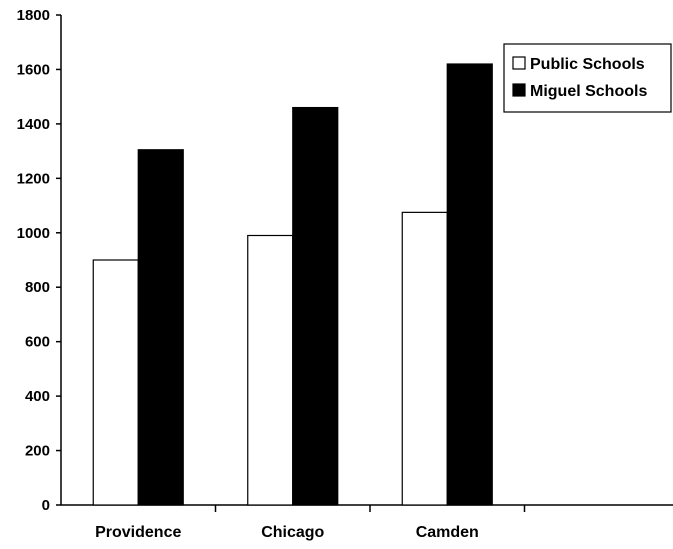  I want to click on legend-label: Public Schools, so click(587, 64).